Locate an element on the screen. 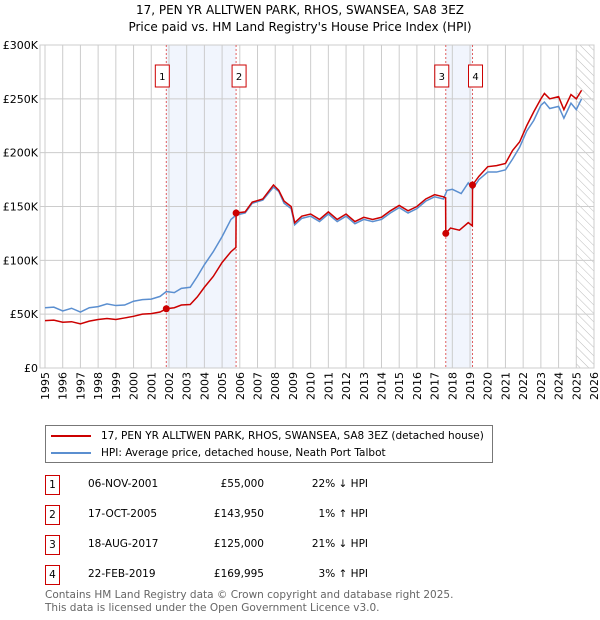 This screenshot has width=600, height=620. sale-hpi-diff: 3% ↑ HPI is located at coordinates (343, 574).